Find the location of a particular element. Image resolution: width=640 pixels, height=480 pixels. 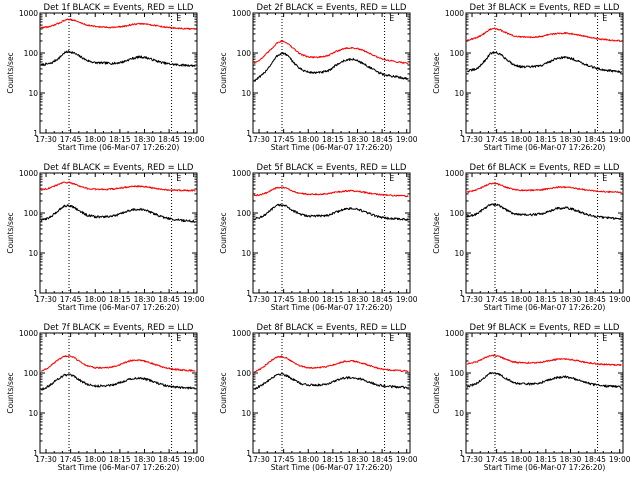

panel-title: Det 2f BLACK = Events, RED = LLD is located at coordinates (332, 8).